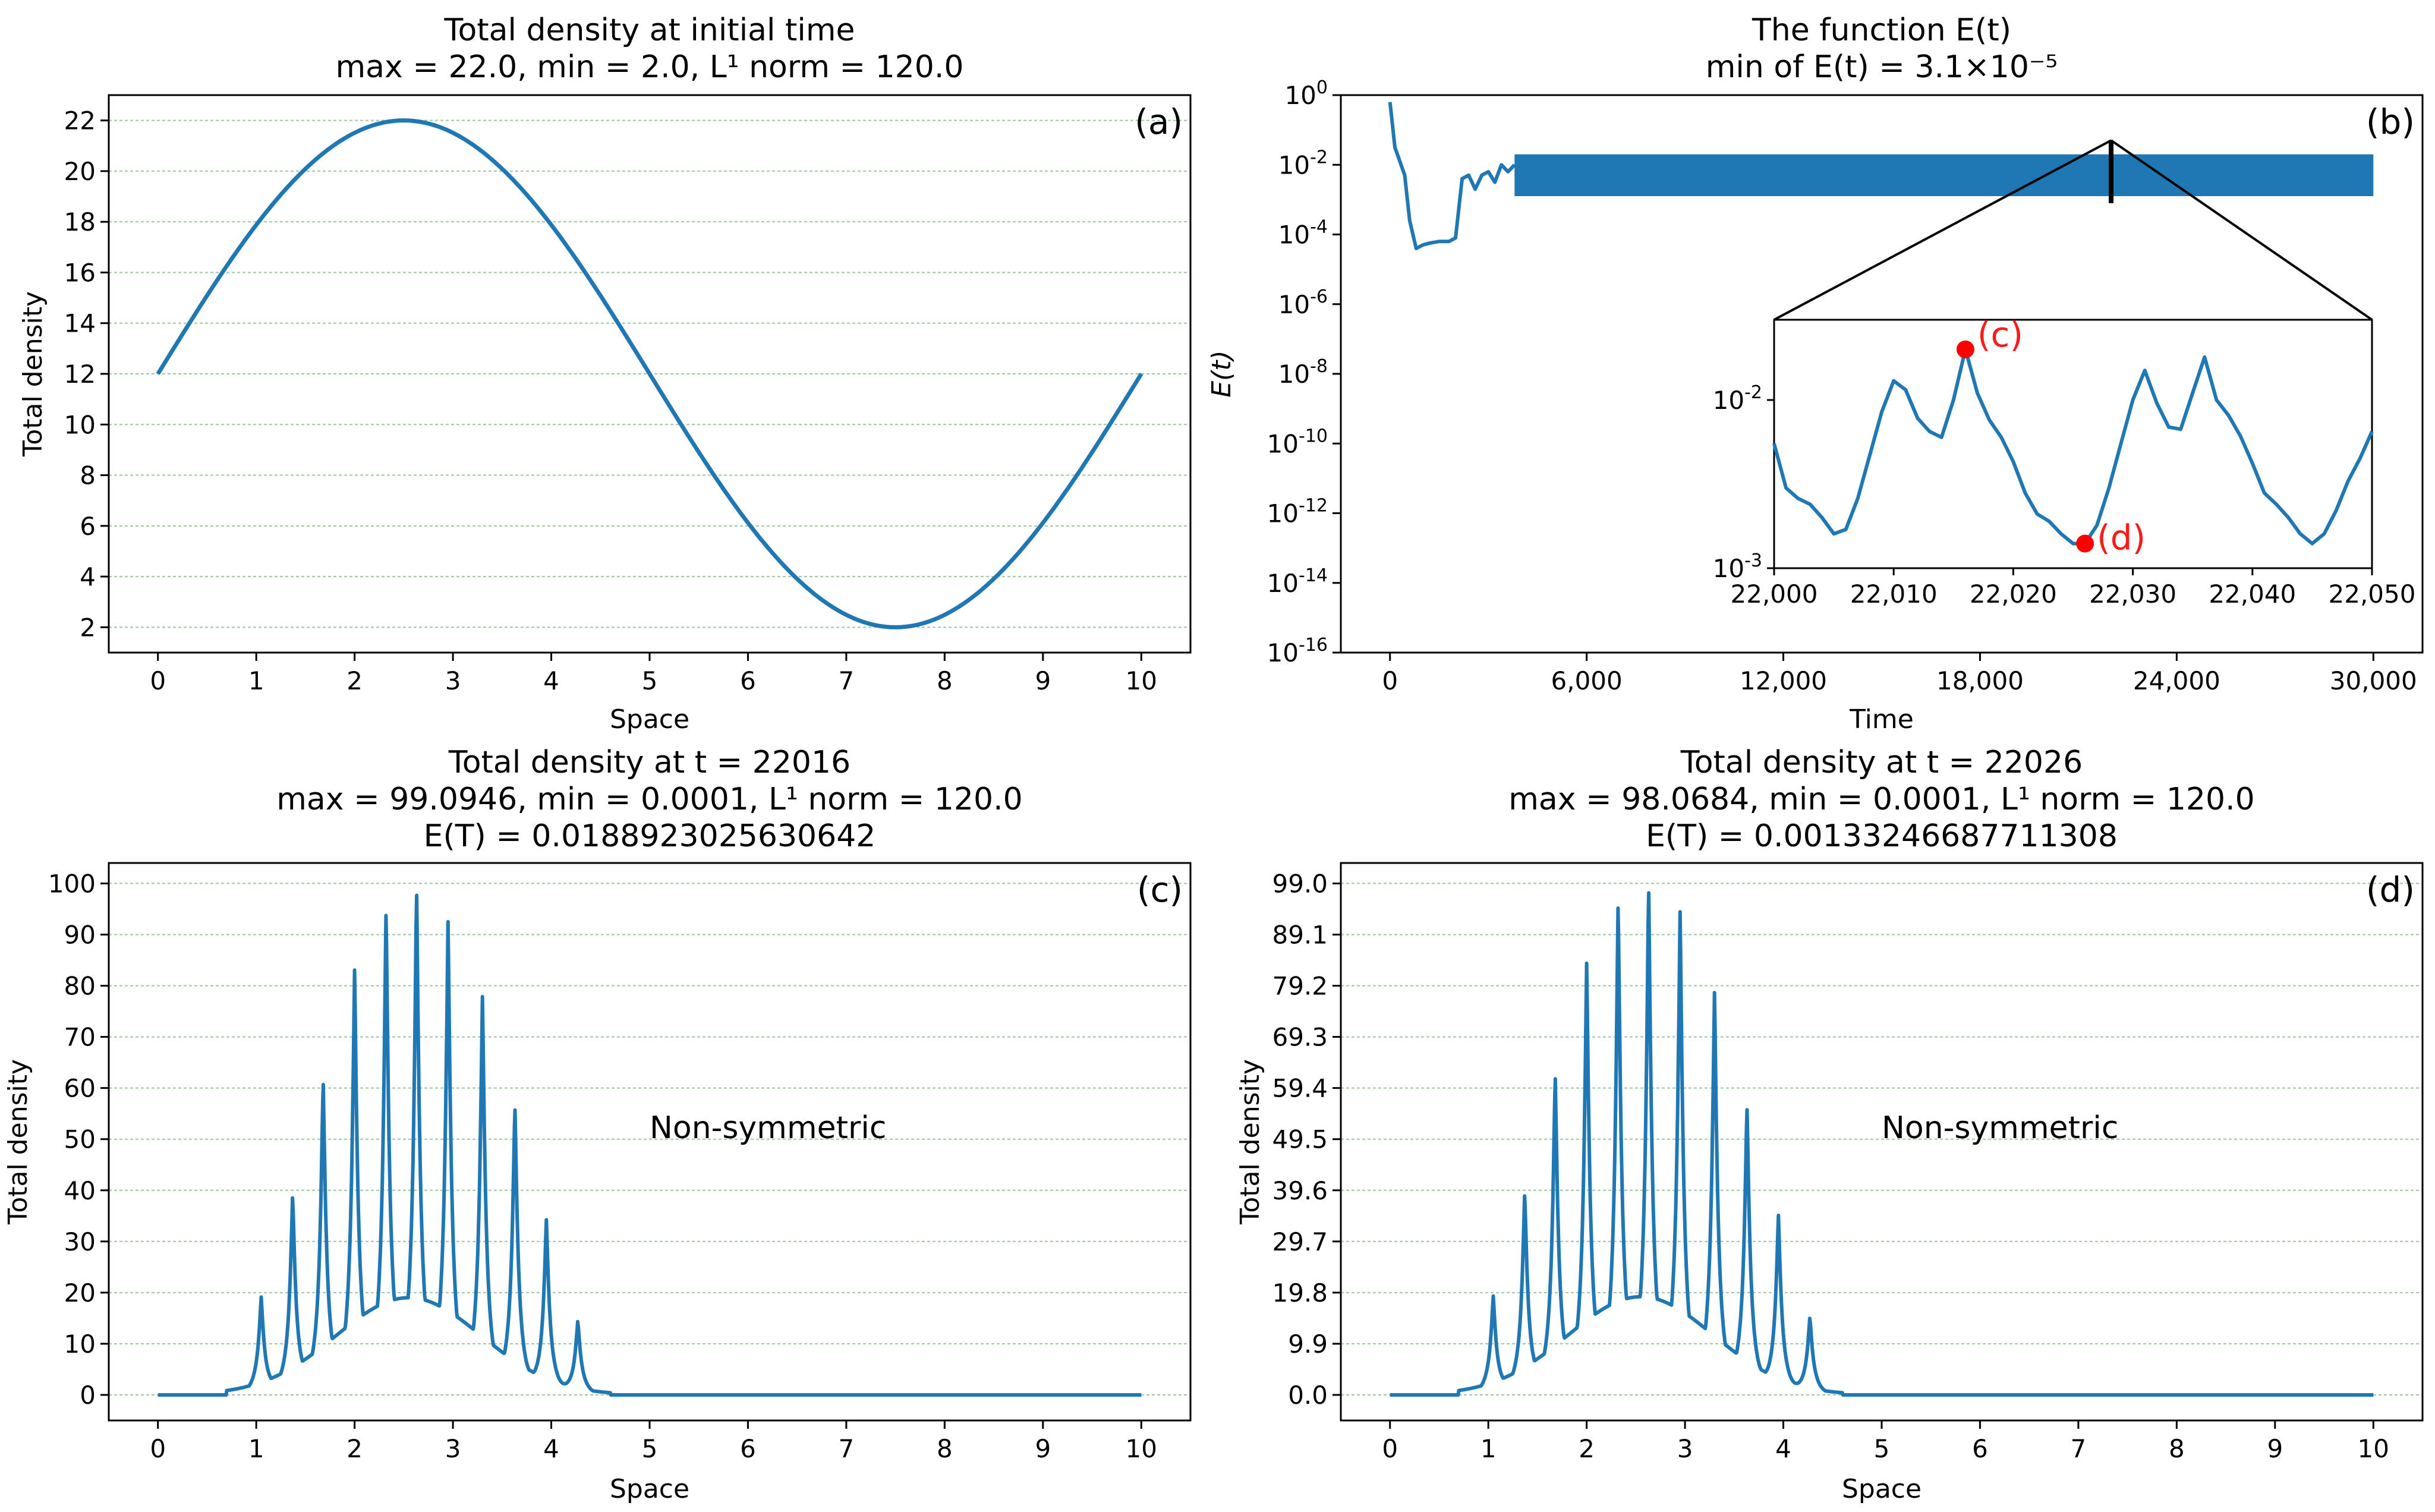 The image size is (2435, 1512). Describe the element at coordinates (80, 934) in the screenshot. I see `y-tick-label-c-9: 90` at that location.